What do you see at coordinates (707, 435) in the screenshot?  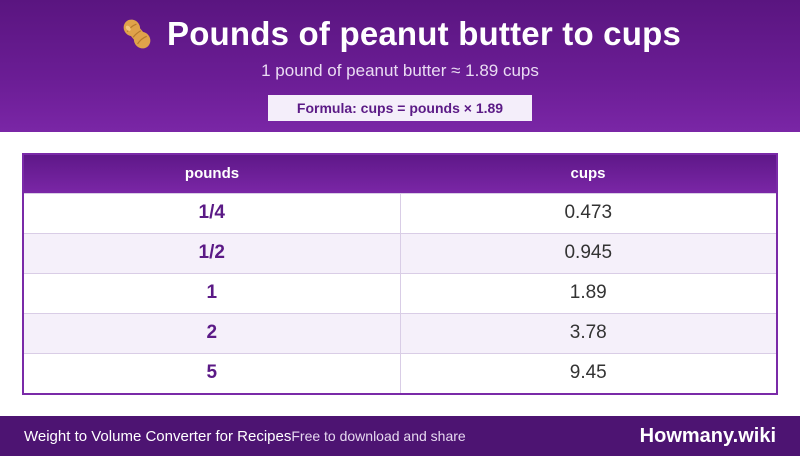 I see `brand-logo: Howmany.wiki` at bounding box center [707, 435].